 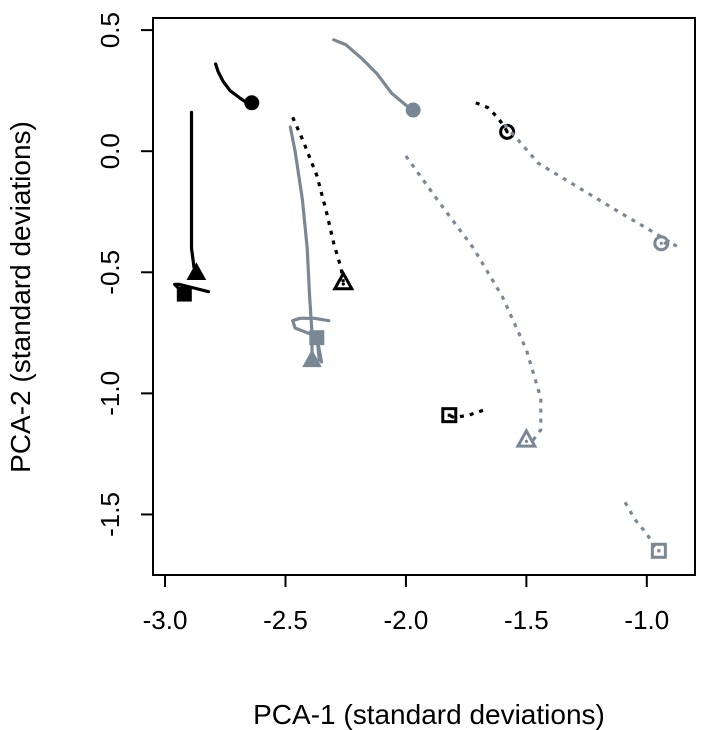 What do you see at coordinates (526, 620) in the screenshot?
I see `x-tick-label: -1.5` at bounding box center [526, 620].